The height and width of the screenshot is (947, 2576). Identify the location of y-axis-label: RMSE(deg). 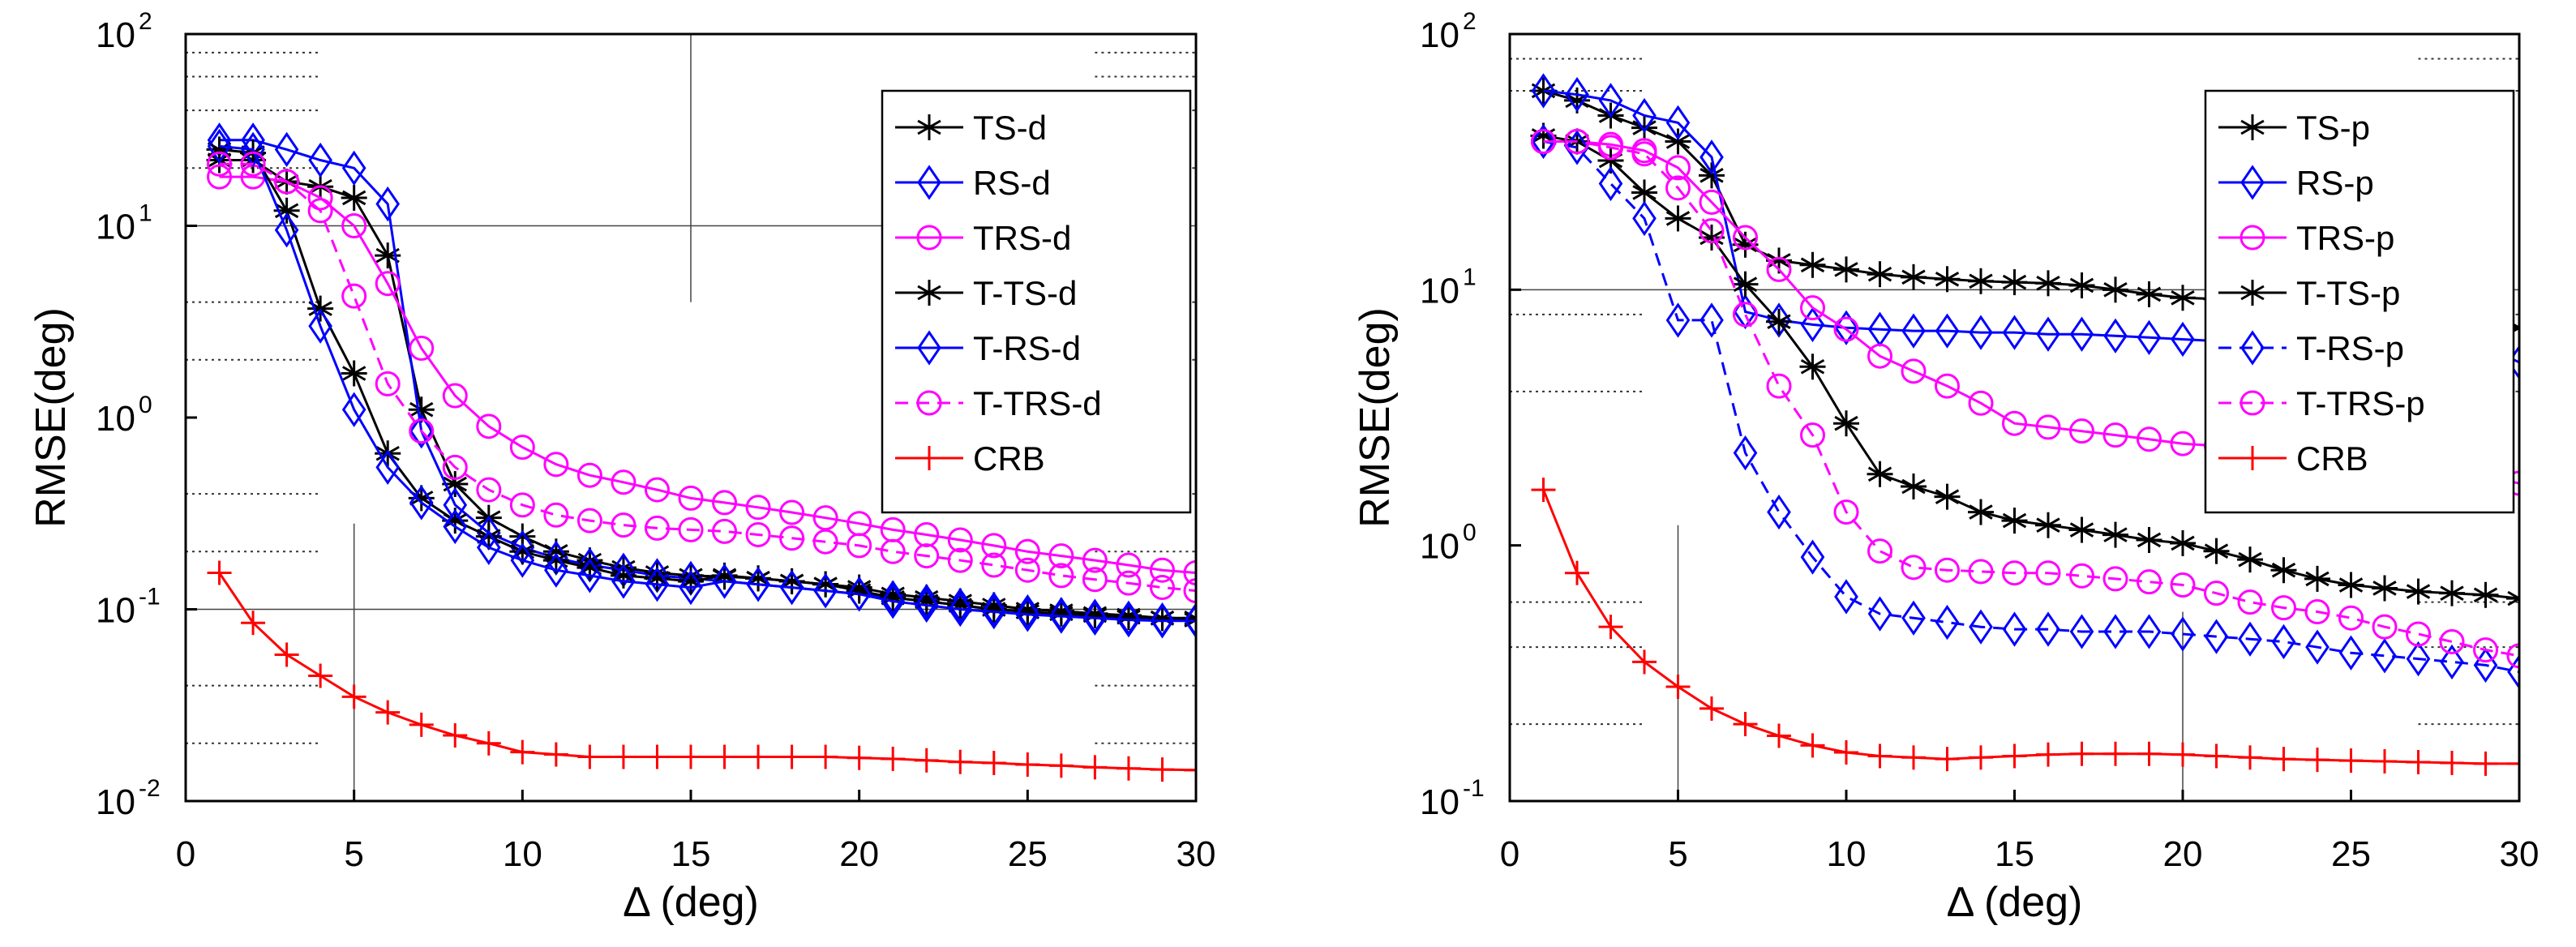
(1375, 418).